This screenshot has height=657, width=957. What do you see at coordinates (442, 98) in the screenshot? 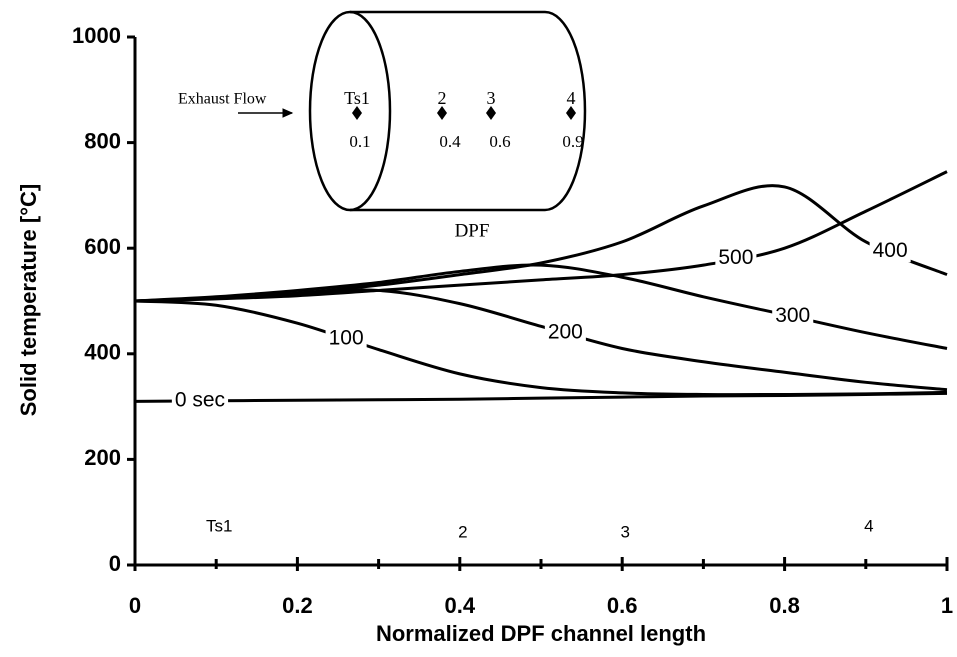
I see `inset-sensor-label: 2` at bounding box center [442, 98].